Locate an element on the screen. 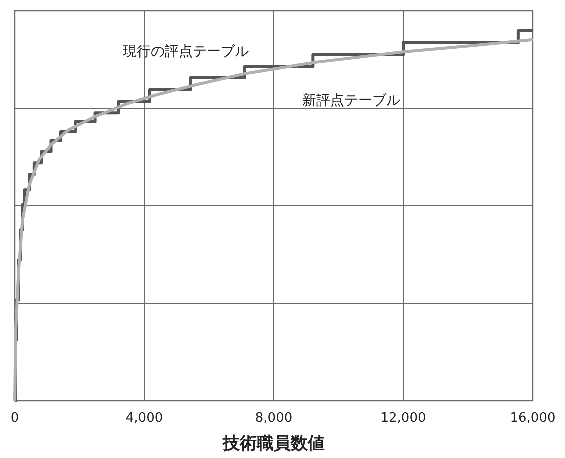 This screenshot has width=565, height=458. x-tick-label: 4,000 is located at coordinates (145, 418).